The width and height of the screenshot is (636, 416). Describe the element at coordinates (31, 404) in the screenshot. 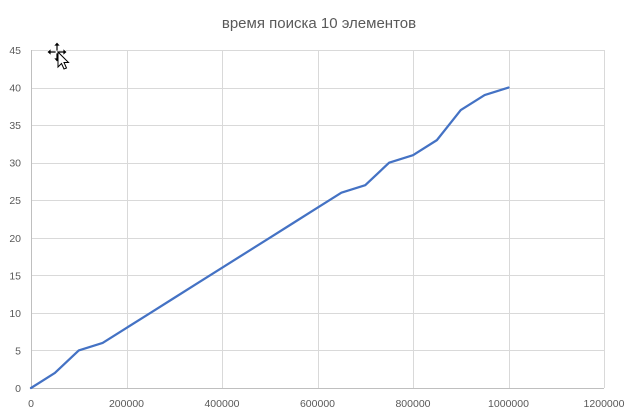

I see `x-tick-label: 0` at that location.